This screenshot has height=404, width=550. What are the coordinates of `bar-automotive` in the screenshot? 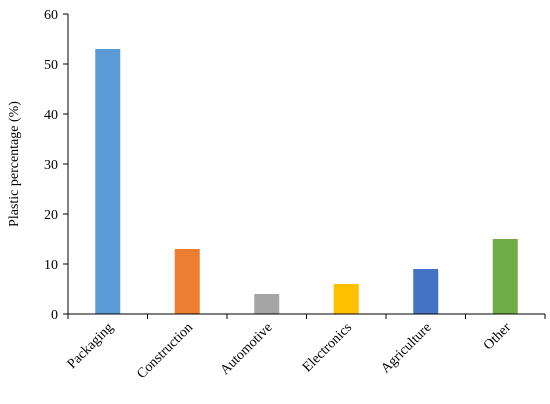 It's located at (267, 304).